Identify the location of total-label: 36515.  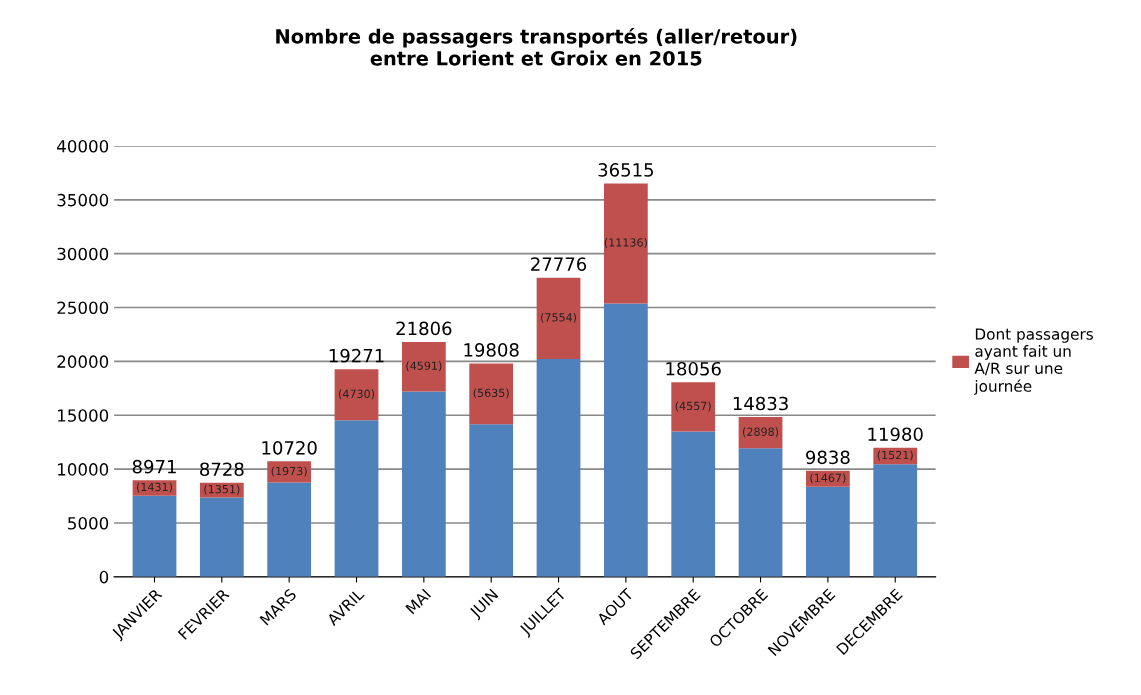
(626, 170).